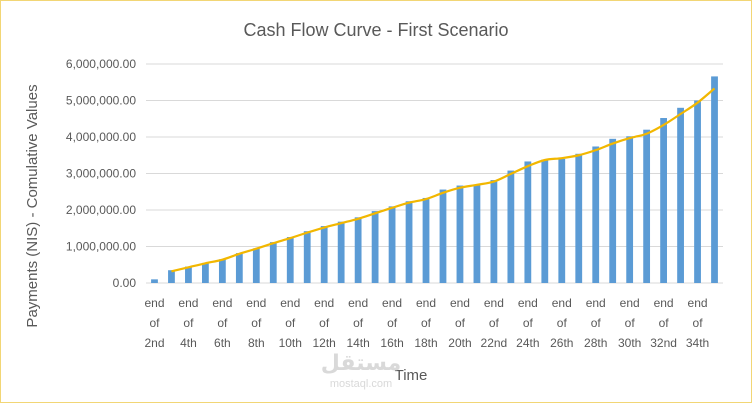 This screenshot has width=752, height=403. I want to click on y-tick-label: 2,000,000.00, so click(101, 210).